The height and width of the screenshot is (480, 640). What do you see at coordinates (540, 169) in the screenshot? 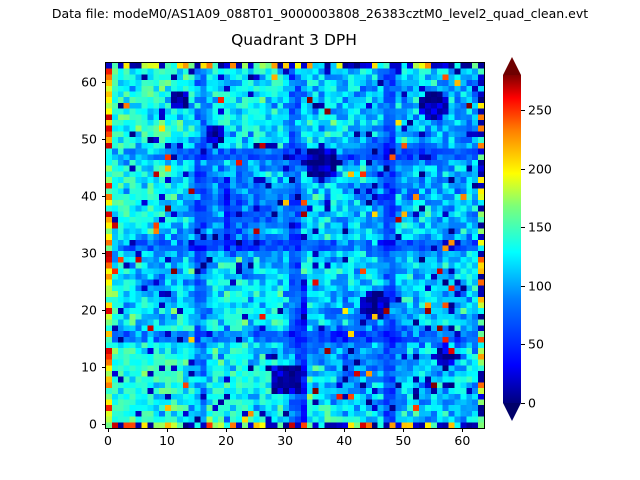
I see `colorbar-tick-label: 200` at bounding box center [540, 169].